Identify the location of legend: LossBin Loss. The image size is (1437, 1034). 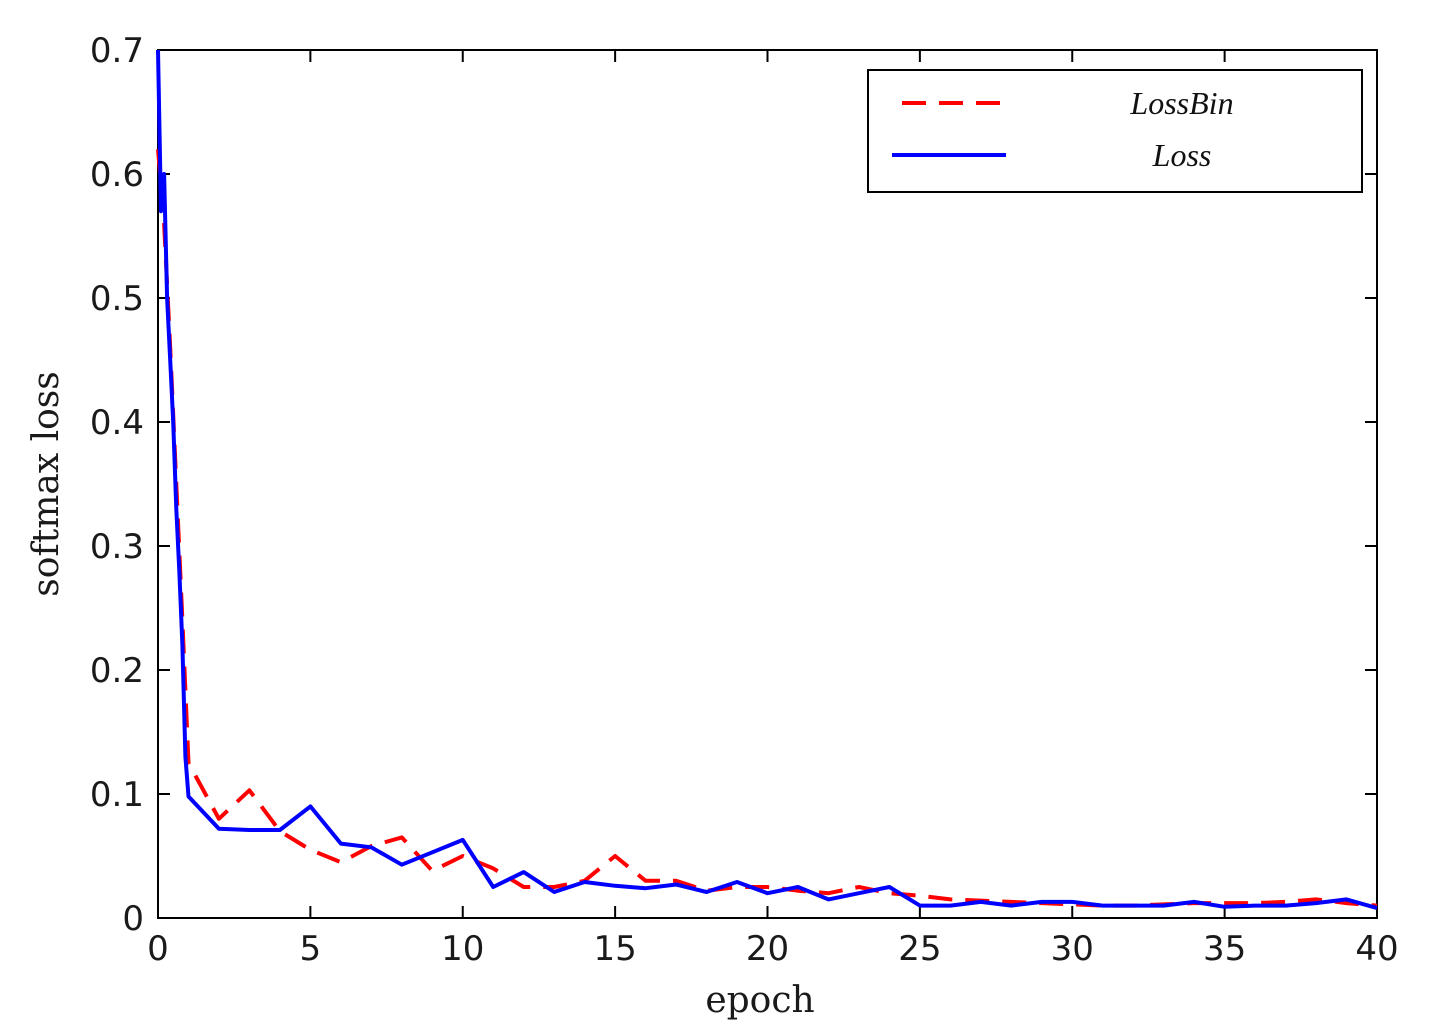
(1115, 131).